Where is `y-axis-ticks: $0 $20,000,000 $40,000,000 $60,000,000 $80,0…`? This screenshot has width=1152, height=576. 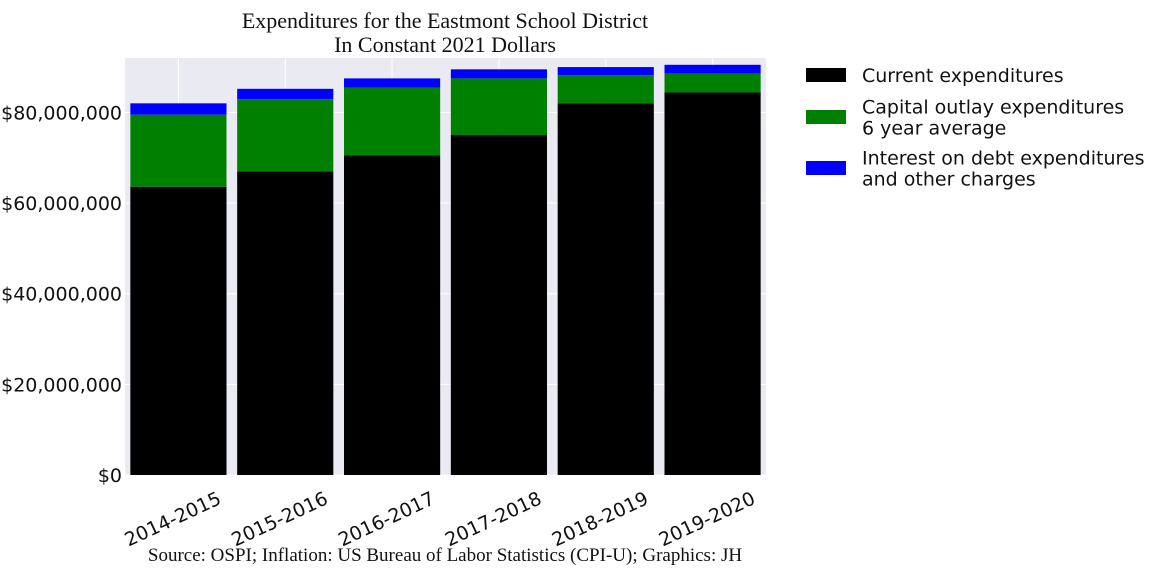 y-axis-ticks: $0 $20,000,000 $40,000,000 $60,000,000 $80,0… is located at coordinates (61, 294).